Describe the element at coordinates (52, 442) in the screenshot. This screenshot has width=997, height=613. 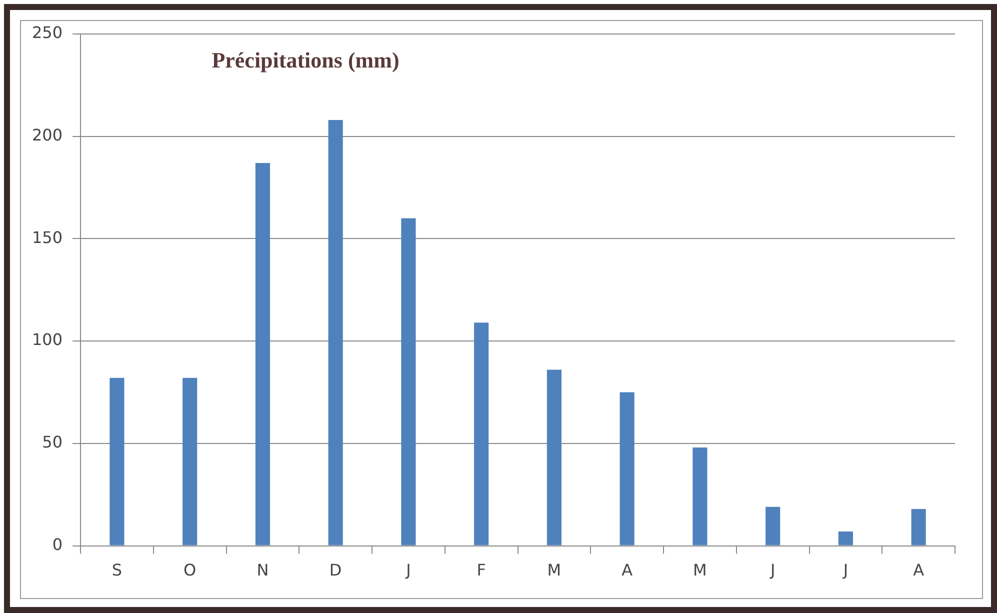
I see `y-tick-label: 50` at that location.